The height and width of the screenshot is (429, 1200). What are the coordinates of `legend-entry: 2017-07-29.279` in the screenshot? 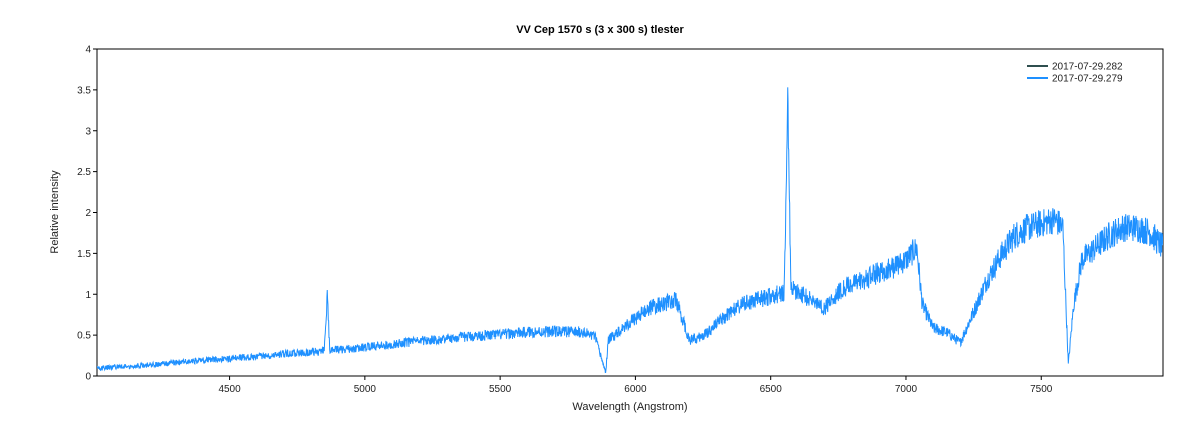 It's located at (1087, 79).